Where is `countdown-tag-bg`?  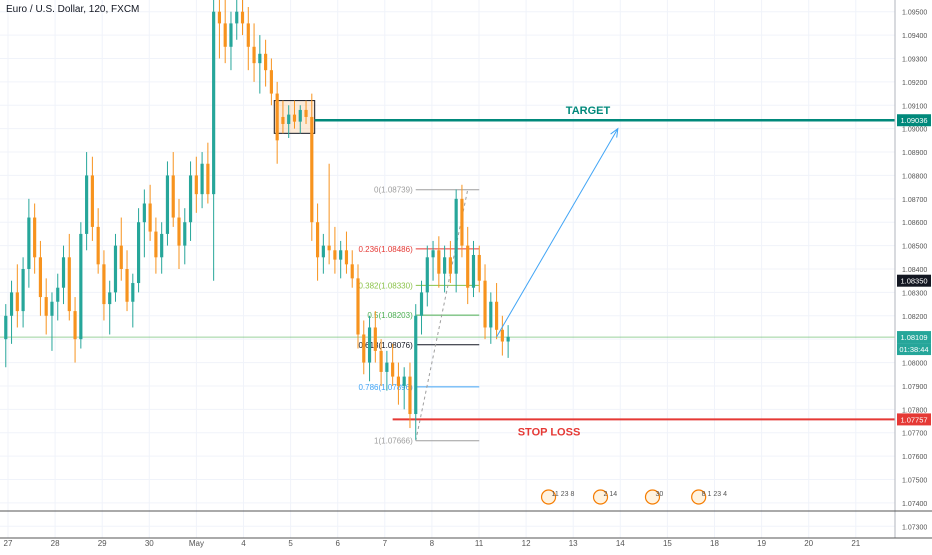 countdown-tag-bg is located at coordinates (914, 349).